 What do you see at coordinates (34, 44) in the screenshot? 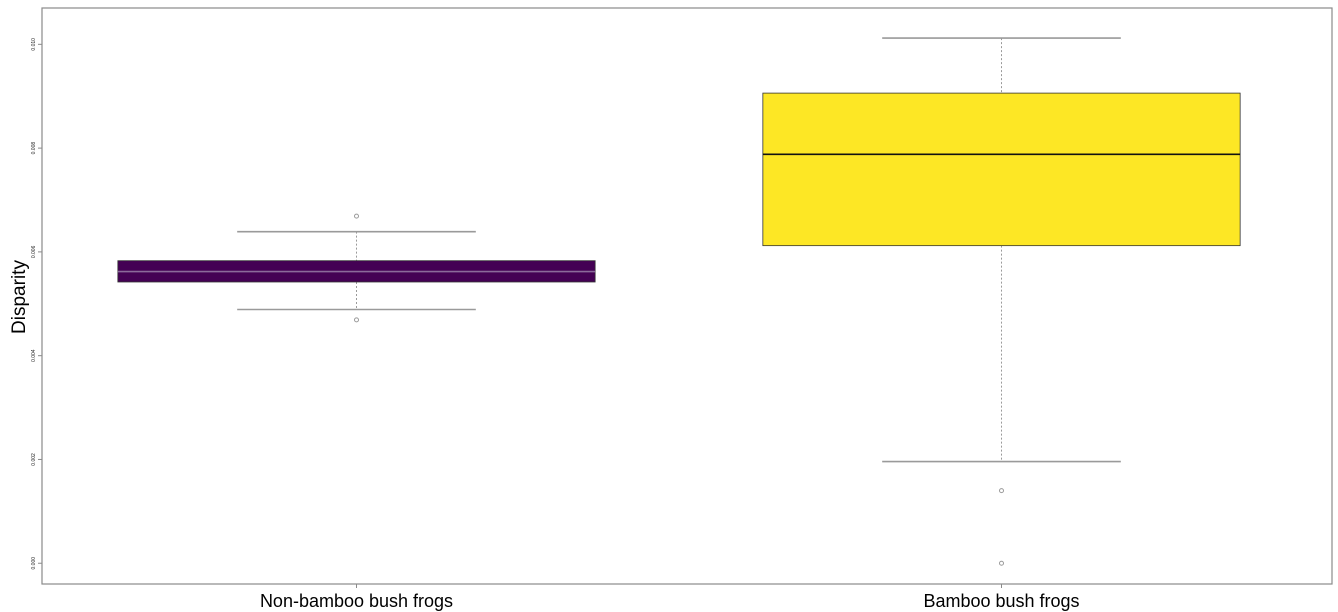
I see `y-tick-label: 0.010` at bounding box center [34, 44].